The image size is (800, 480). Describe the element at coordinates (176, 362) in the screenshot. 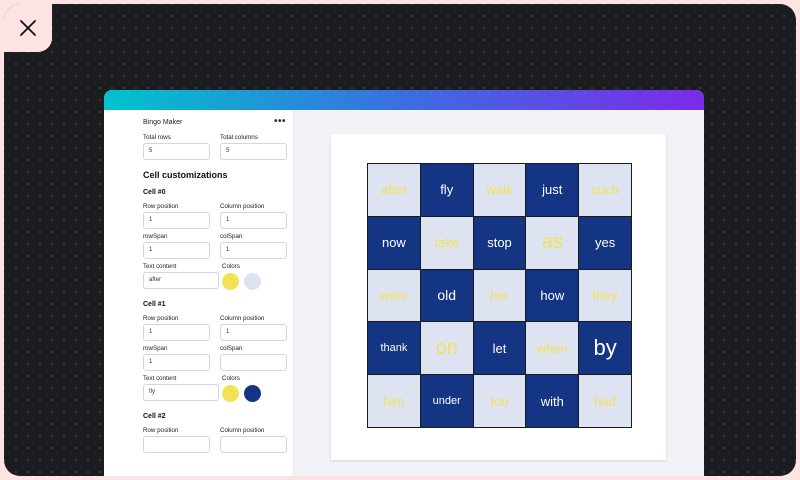

I see `cell-1-rowspan-input: 1` at that location.